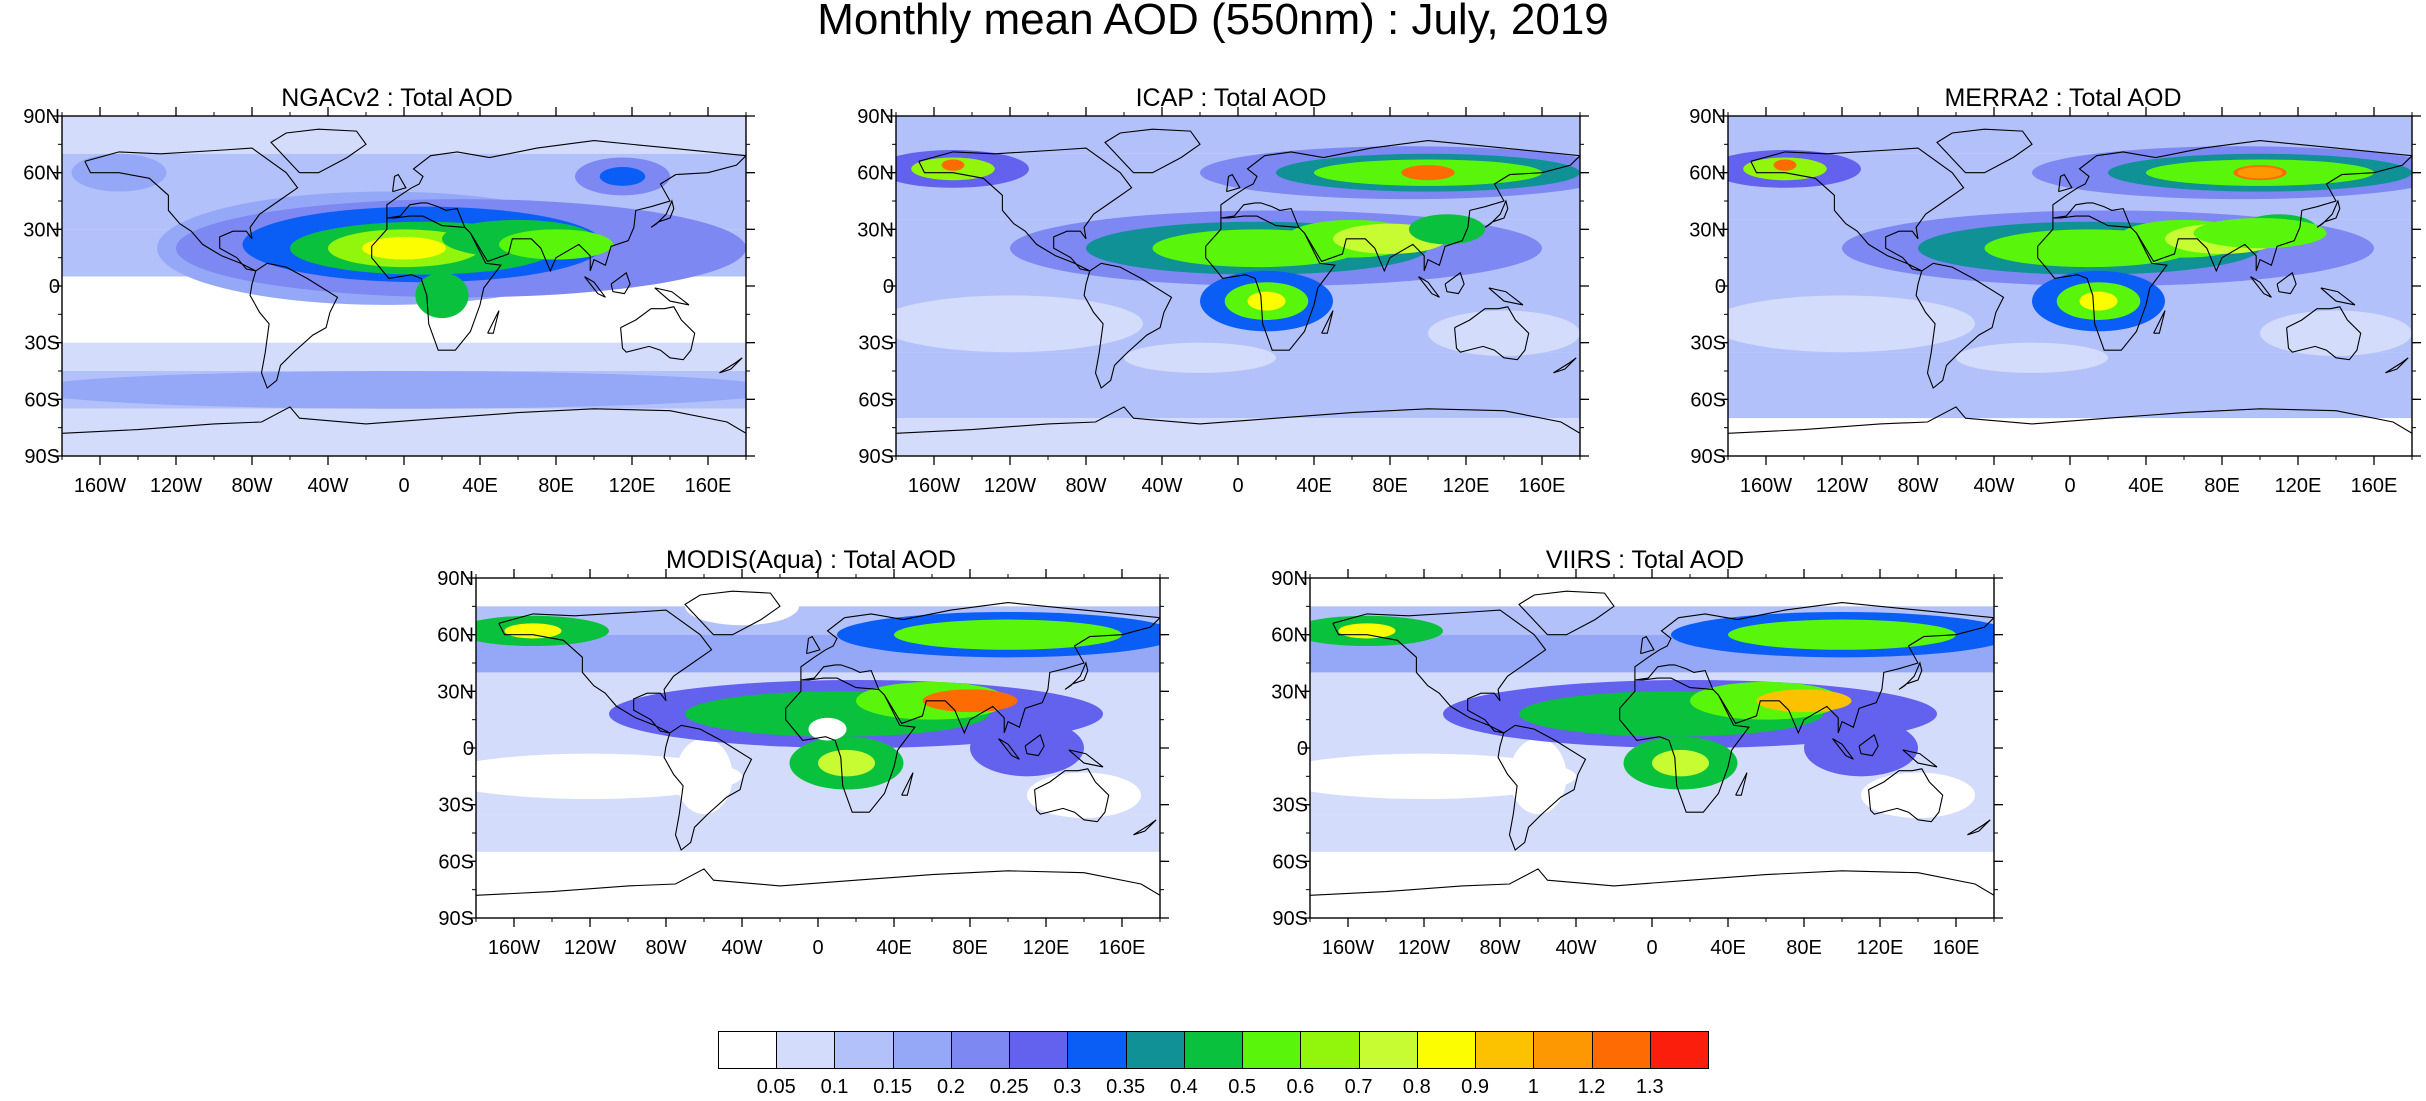 This screenshot has width=2426, height=1101. What do you see at coordinates (1645, 560) in the screenshot?
I see `panel-title: VIIRS : Total AOD` at bounding box center [1645, 560].